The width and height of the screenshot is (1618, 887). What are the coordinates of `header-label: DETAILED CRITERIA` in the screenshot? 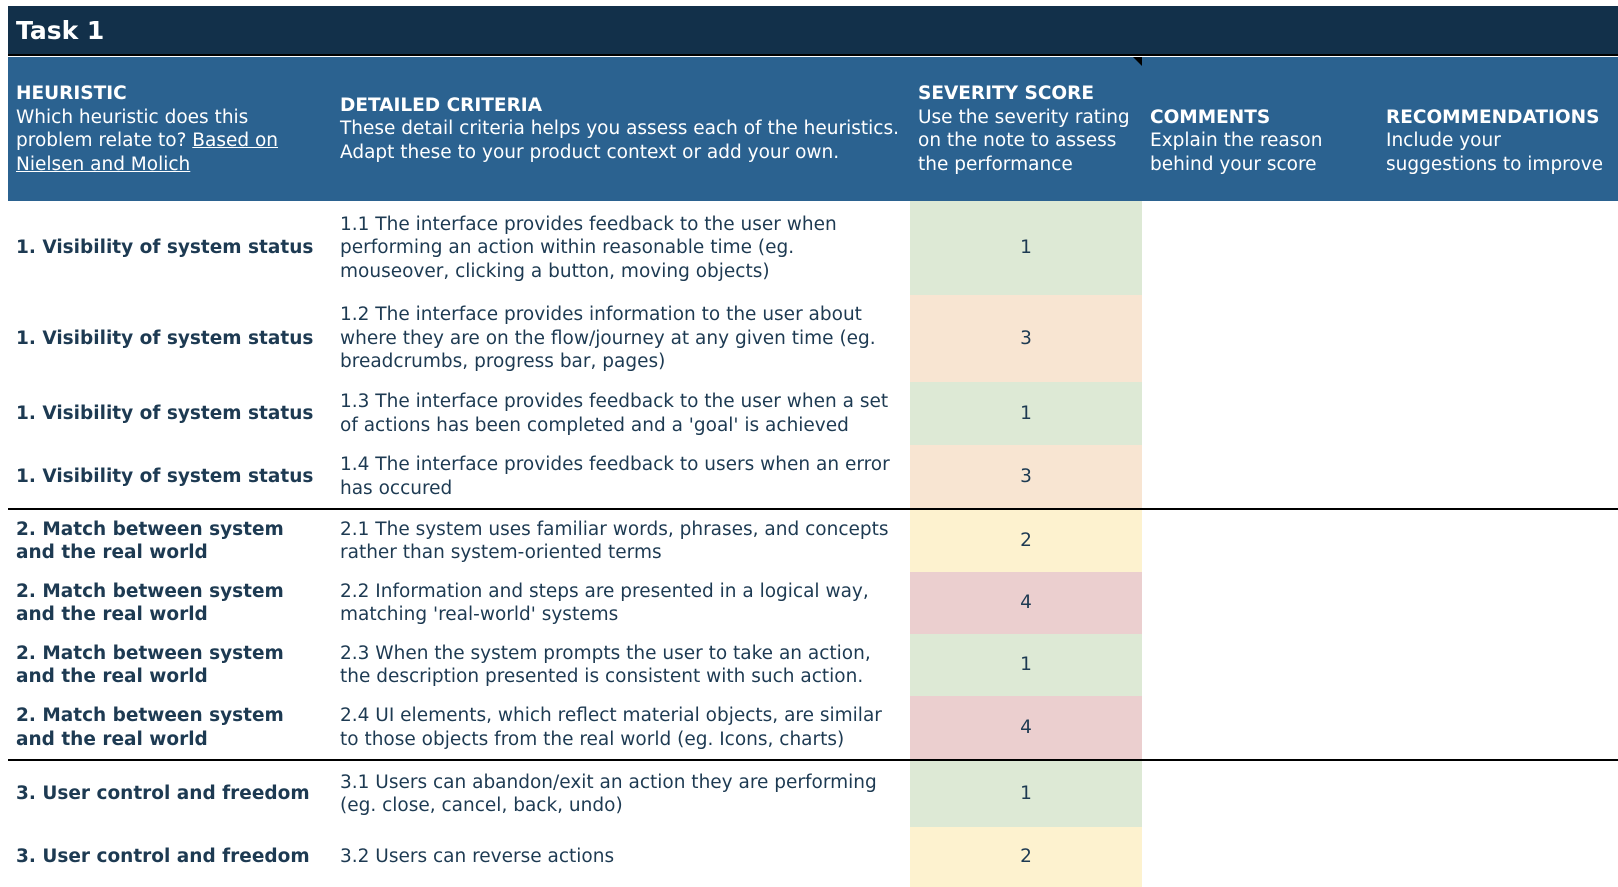 It's located at (441, 105).